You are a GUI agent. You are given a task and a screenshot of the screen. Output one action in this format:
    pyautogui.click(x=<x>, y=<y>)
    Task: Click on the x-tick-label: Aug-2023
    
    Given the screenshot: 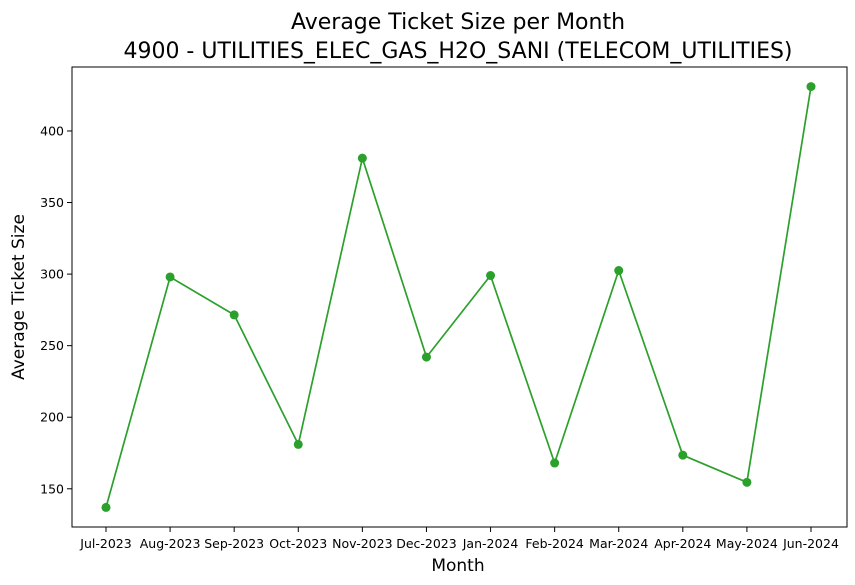 What is the action you would take?
    pyautogui.click(x=170, y=543)
    